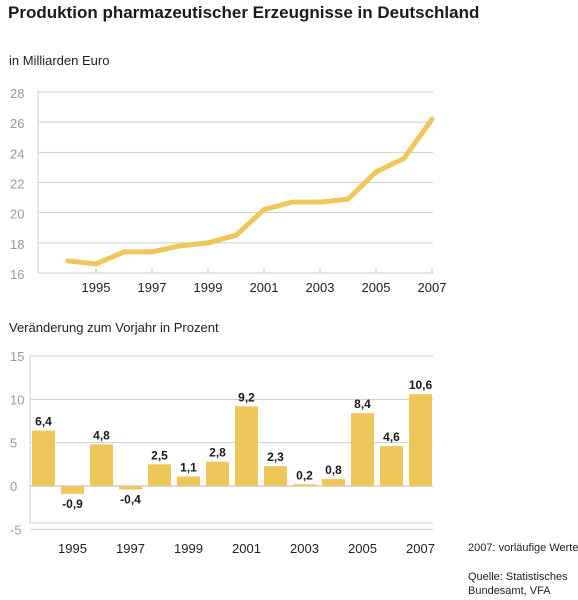  Describe the element at coordinates (188, 467) in the screenshot. I see `bar-data-label: 1,1` at that location.